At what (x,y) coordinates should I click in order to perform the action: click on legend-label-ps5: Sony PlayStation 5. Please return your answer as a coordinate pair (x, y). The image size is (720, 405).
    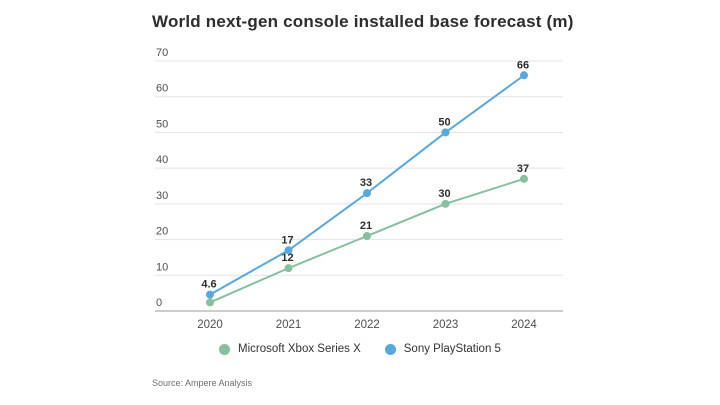
    Looking at the image, I should click on (452, 349).